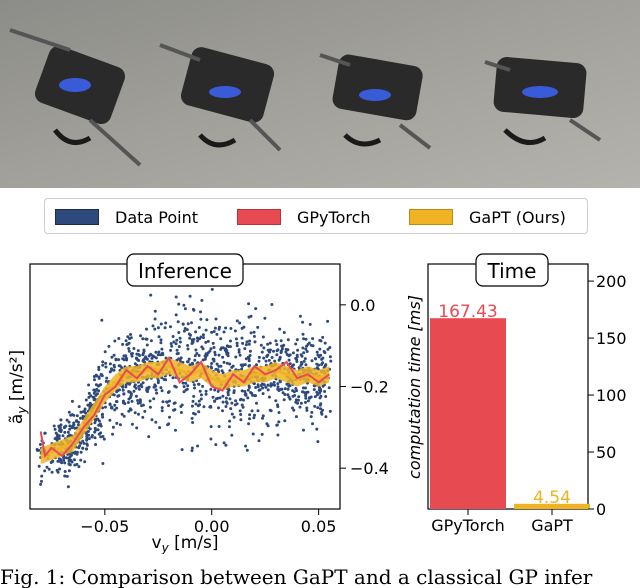 This screenshot has height=588, width=640. What do you see at coordinates (319, 526) in the screenshot?
I see `x-tick-label: 0.05` at bounding box center [319, 526].